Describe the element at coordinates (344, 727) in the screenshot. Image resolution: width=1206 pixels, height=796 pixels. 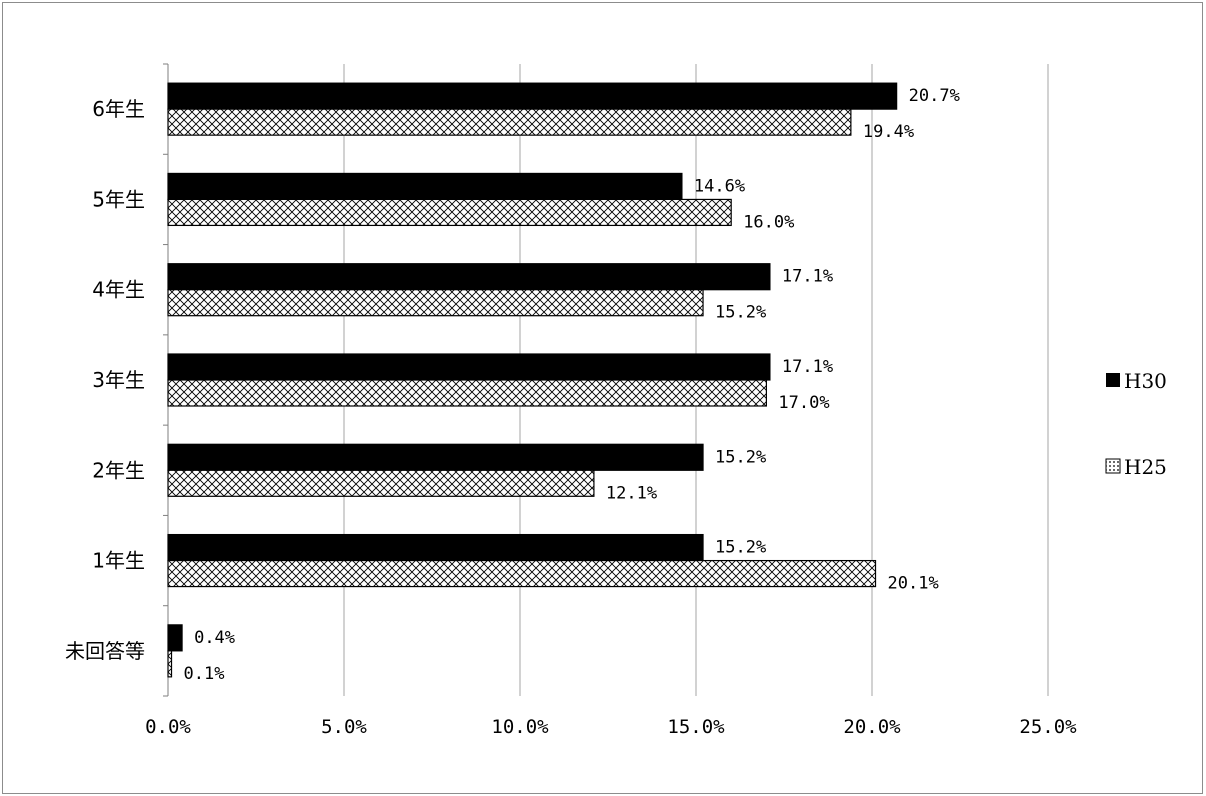
I see `x-tick-label: 5.0%` at that location.